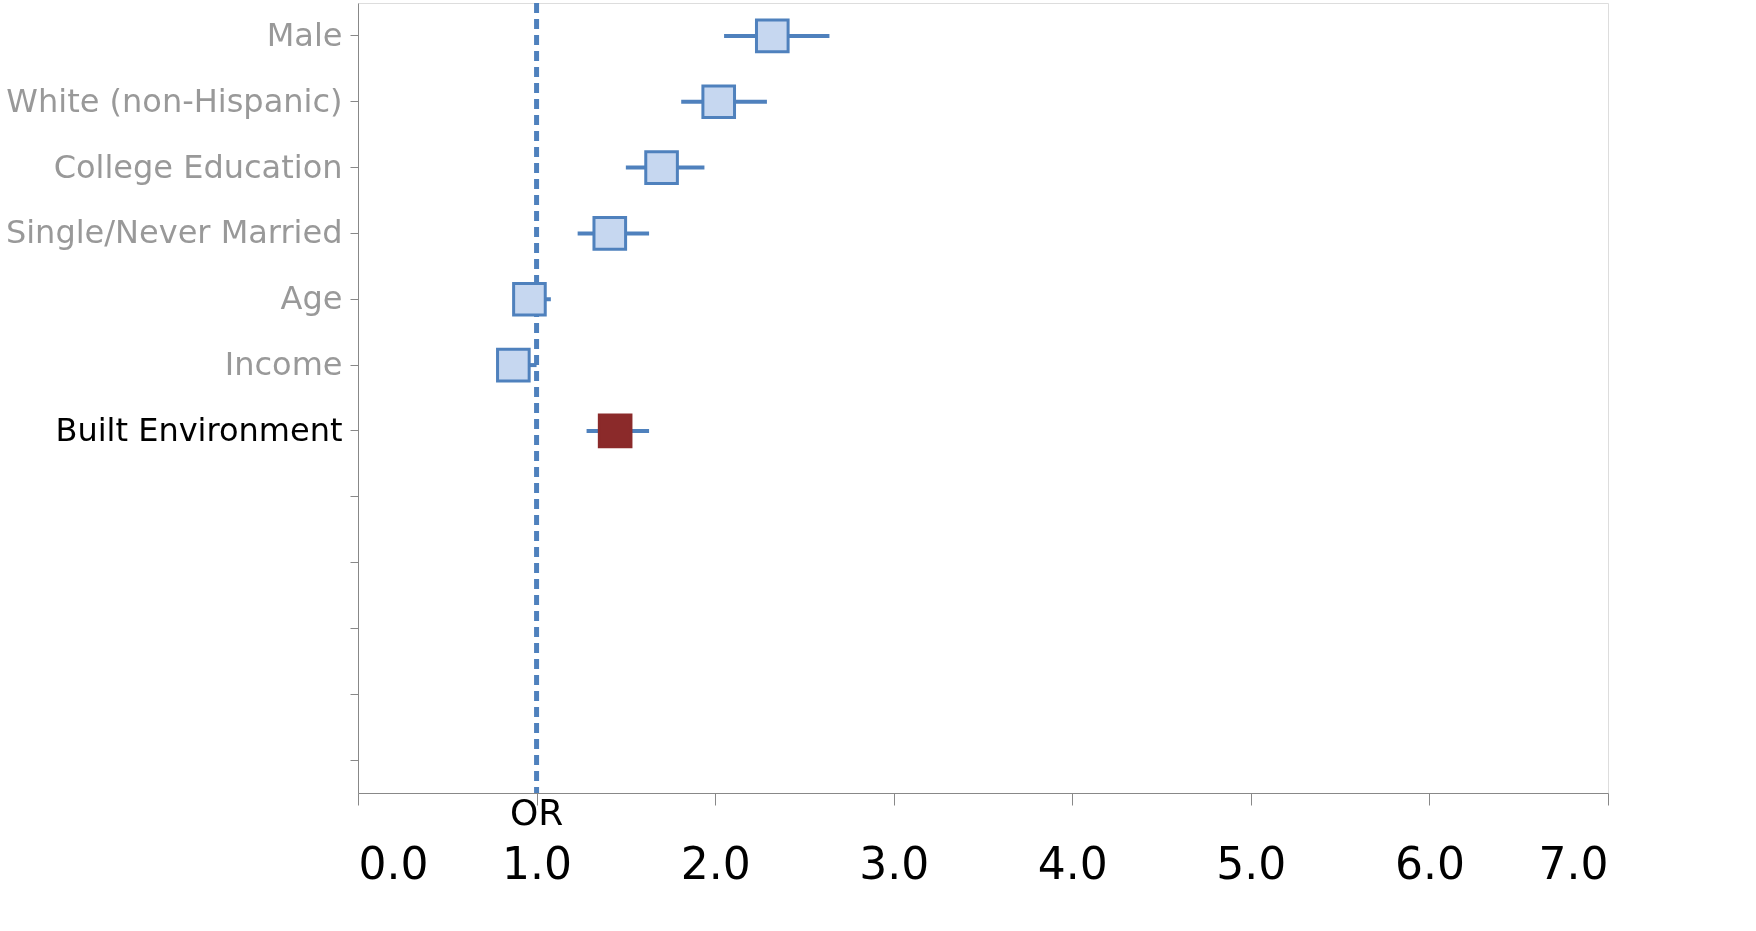 The image size is (1756, 931). I want to click on y-tick-label: Single/Never Married, so click(174, 232).